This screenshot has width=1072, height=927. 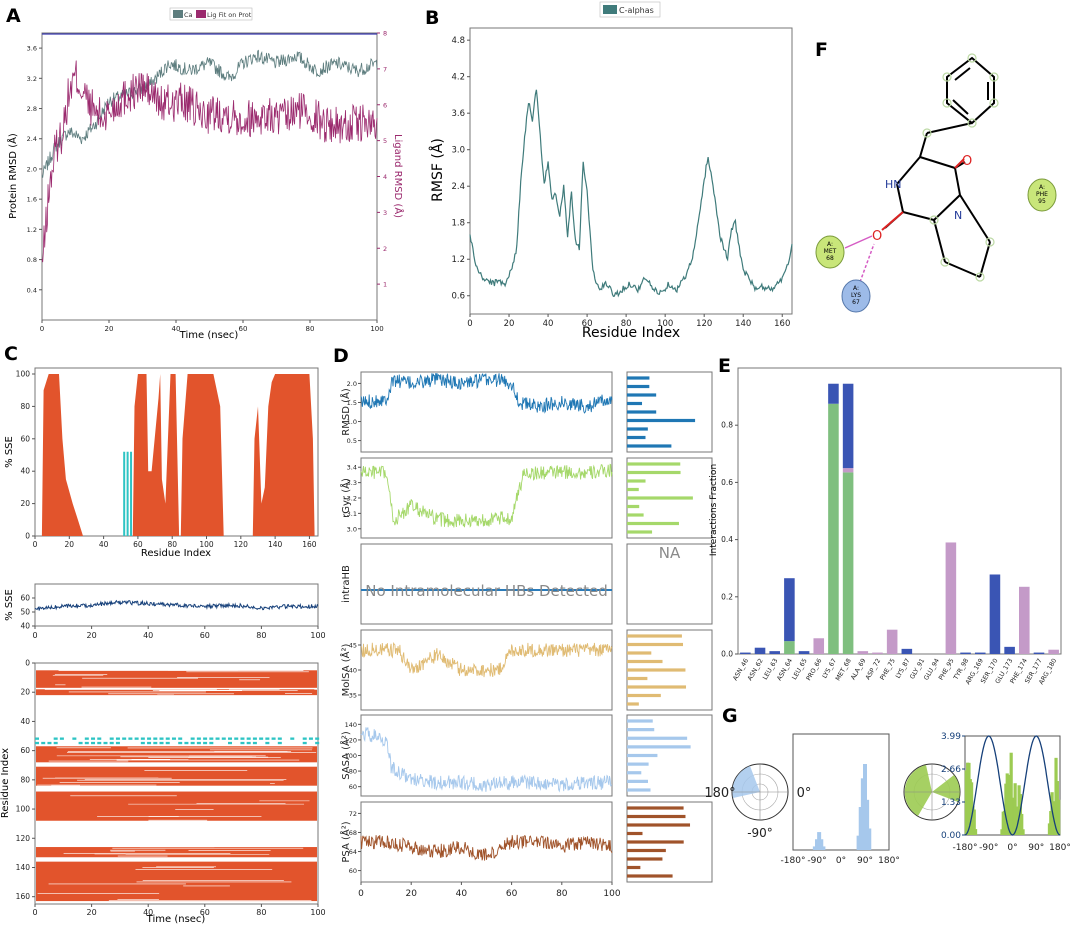 What do you see at coordinates (25, 598) in the screenshot?
I see `c2-ytick-label: 60` at bounding box center [25, 598].